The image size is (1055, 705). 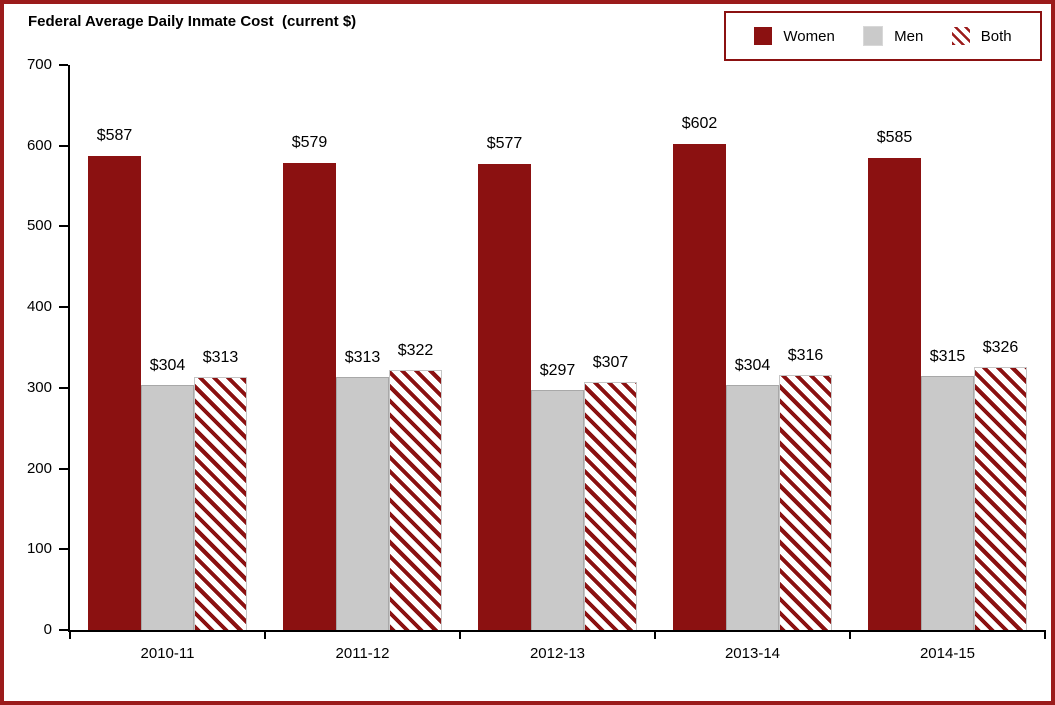 I want to click on women-bar: $579, so click(x=309, y=382).